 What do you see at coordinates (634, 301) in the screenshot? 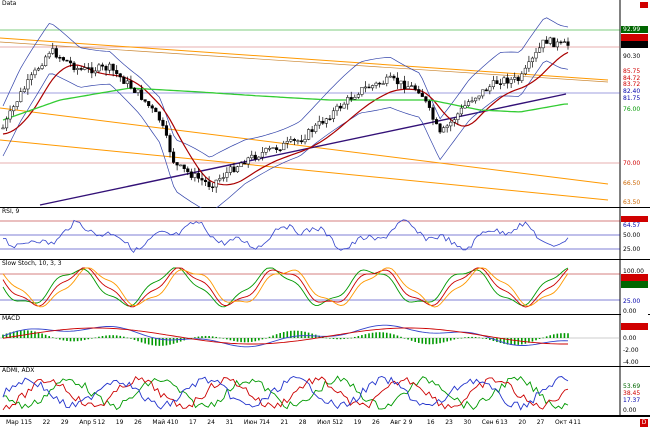
I see `axis-value-tag: 25.00` at bounding box center [634, 301].